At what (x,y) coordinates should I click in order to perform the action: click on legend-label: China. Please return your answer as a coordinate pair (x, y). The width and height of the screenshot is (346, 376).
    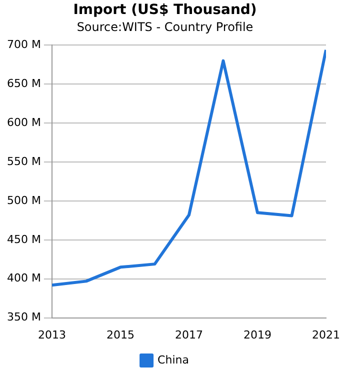
    Looking at the image, I should click on (173, 359).